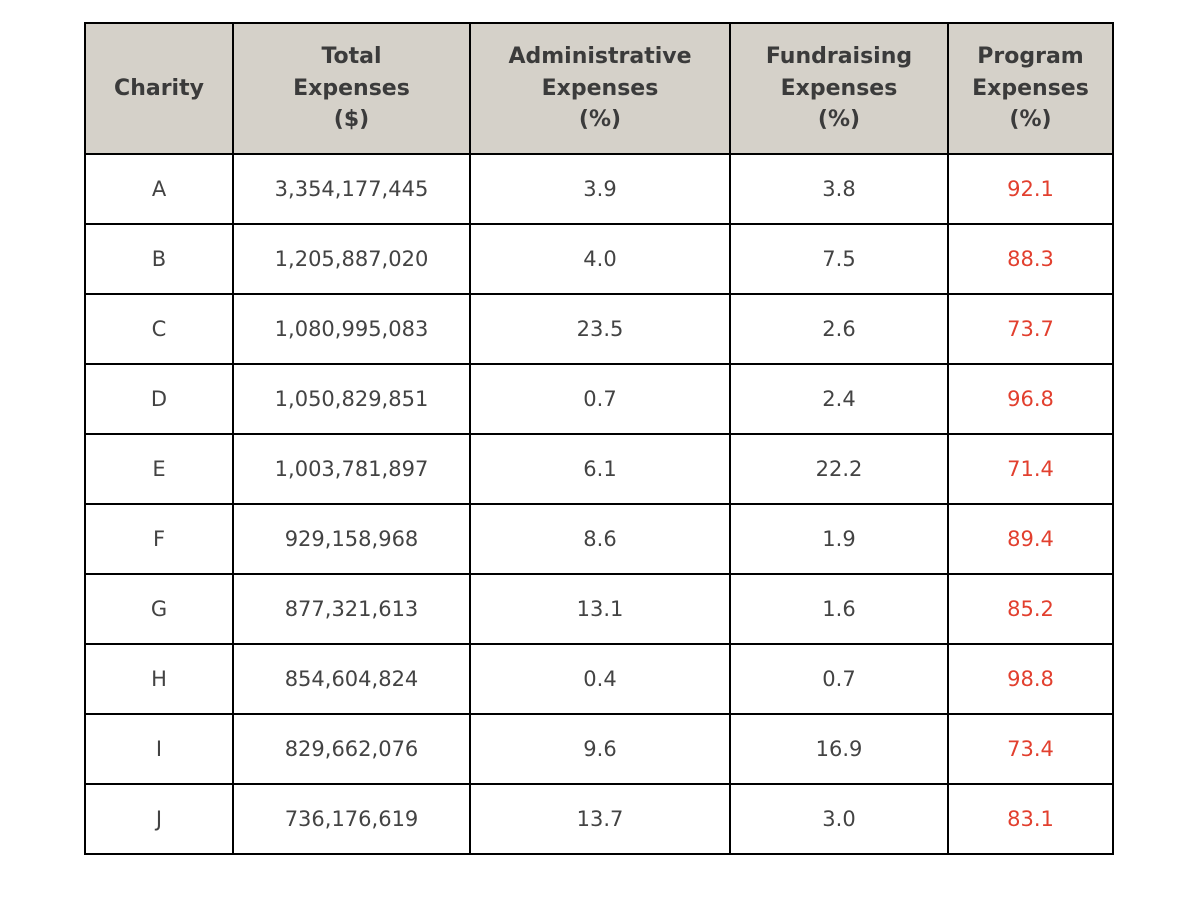 The height and width of the screenshot is (904, 1194). Describe the element at coordinates (1030, 609) in the screenshot. I see `cell-program-pct: 85.2` at that location.